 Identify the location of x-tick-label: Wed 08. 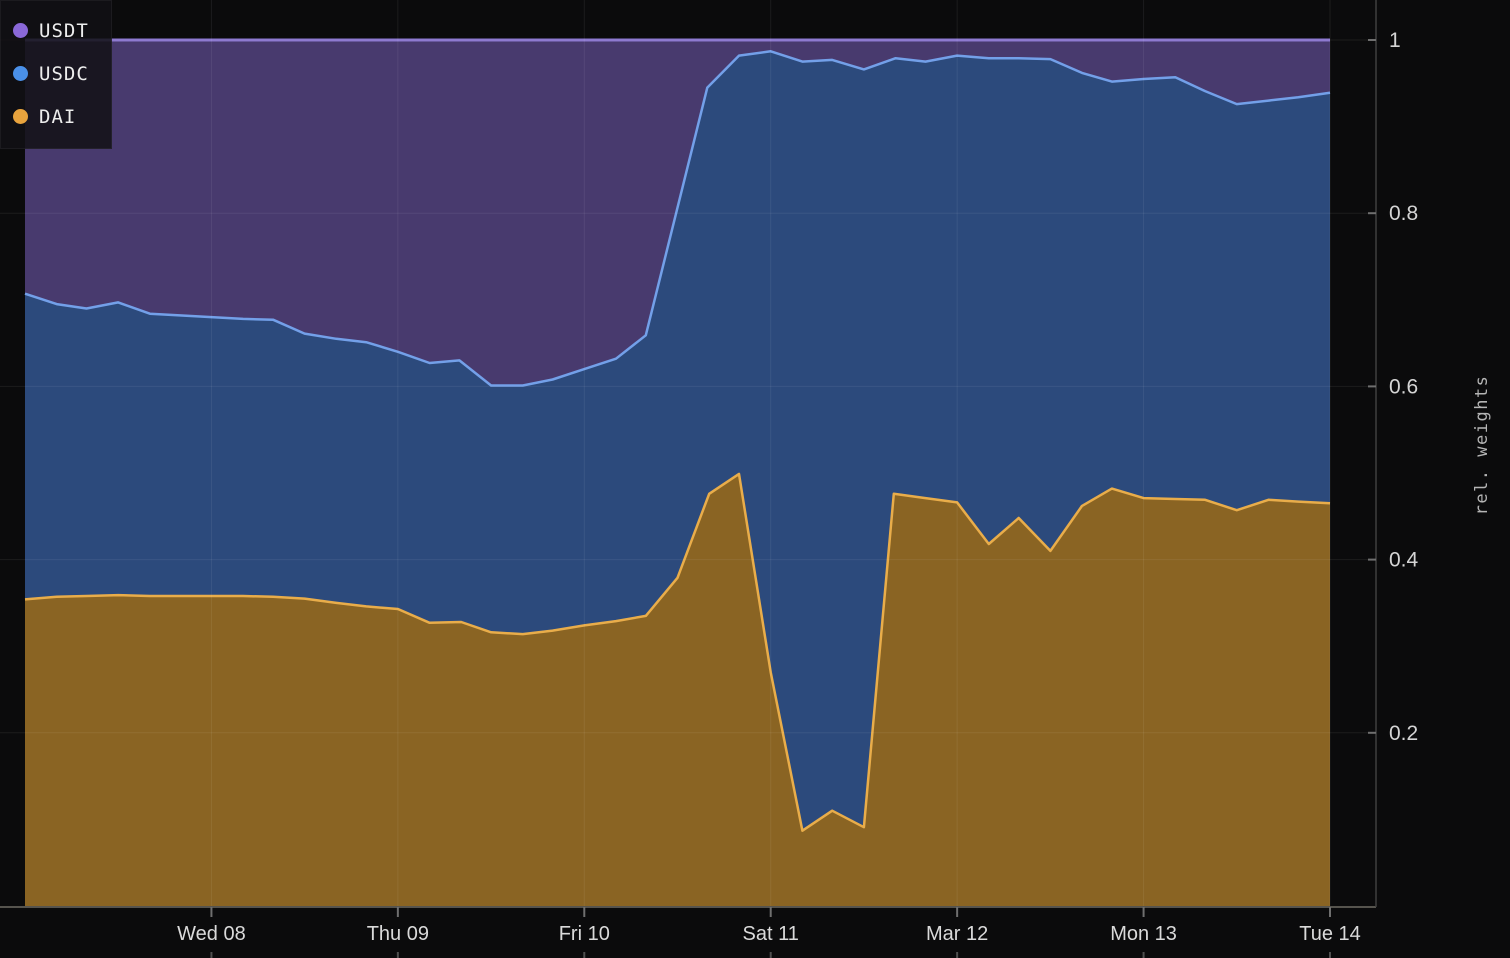
(211, 934).